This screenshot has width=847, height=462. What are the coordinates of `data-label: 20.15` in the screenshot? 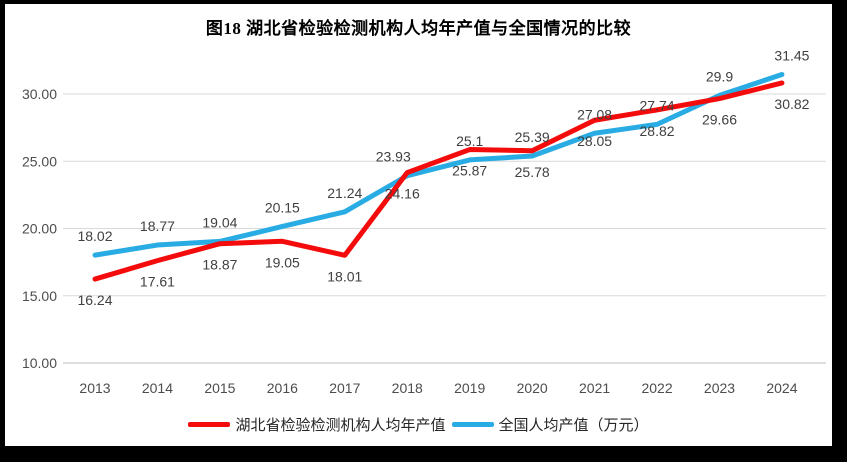 It's located at (282, 207).